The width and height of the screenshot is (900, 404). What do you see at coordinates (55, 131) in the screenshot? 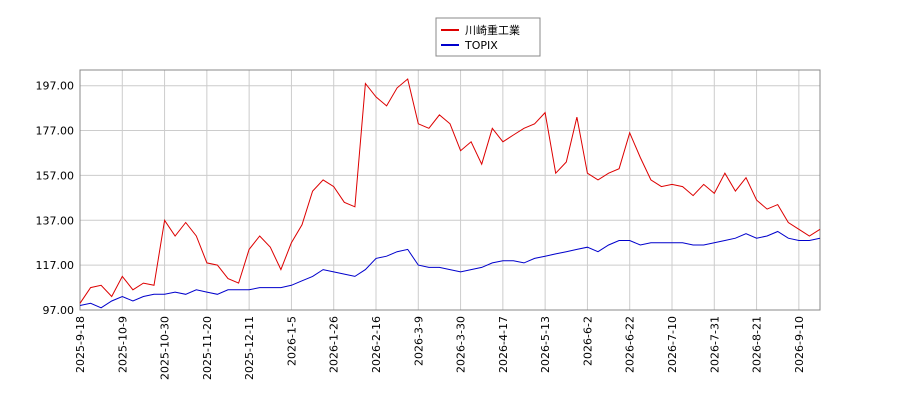
I see `y-tick-label: 177.00` at bounding box center [55, 131].